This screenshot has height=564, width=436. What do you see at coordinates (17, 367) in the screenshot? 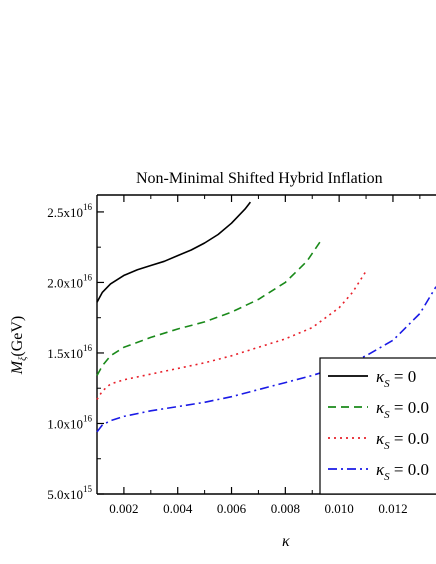
I see `y-axis-label-symbol: M` at bounding box center [17, 367].